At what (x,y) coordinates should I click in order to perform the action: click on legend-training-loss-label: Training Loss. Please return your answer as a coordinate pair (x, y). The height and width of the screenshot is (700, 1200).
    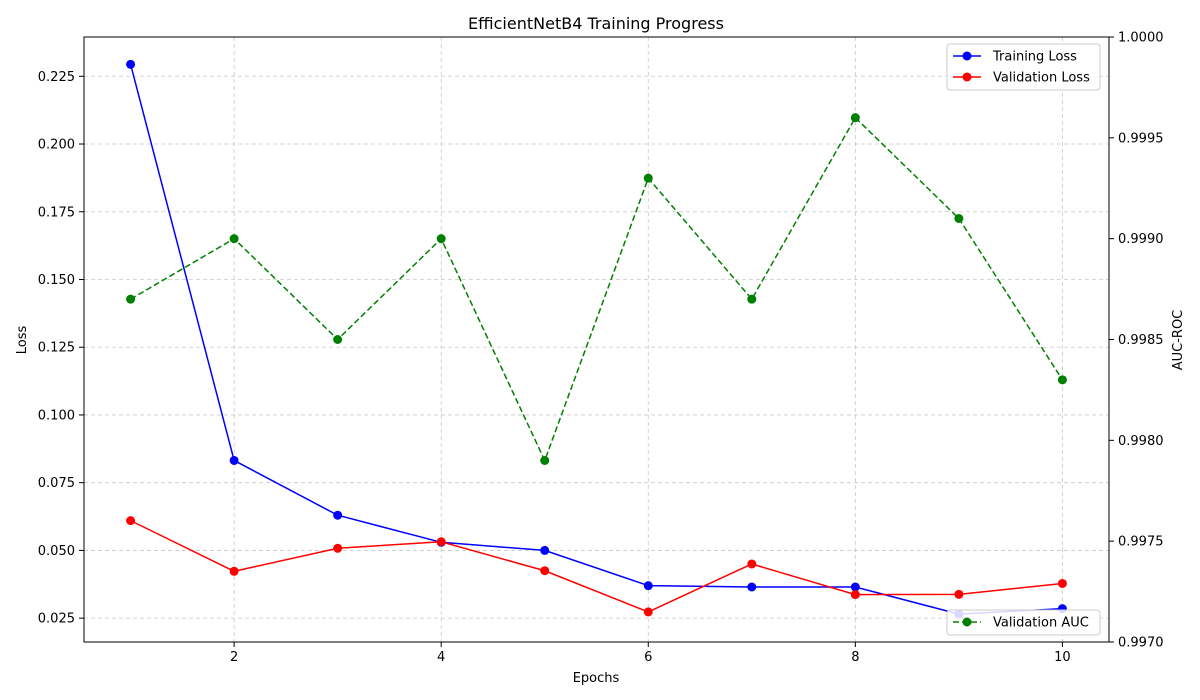
    Looking at the image, I should click on (1034, 57).